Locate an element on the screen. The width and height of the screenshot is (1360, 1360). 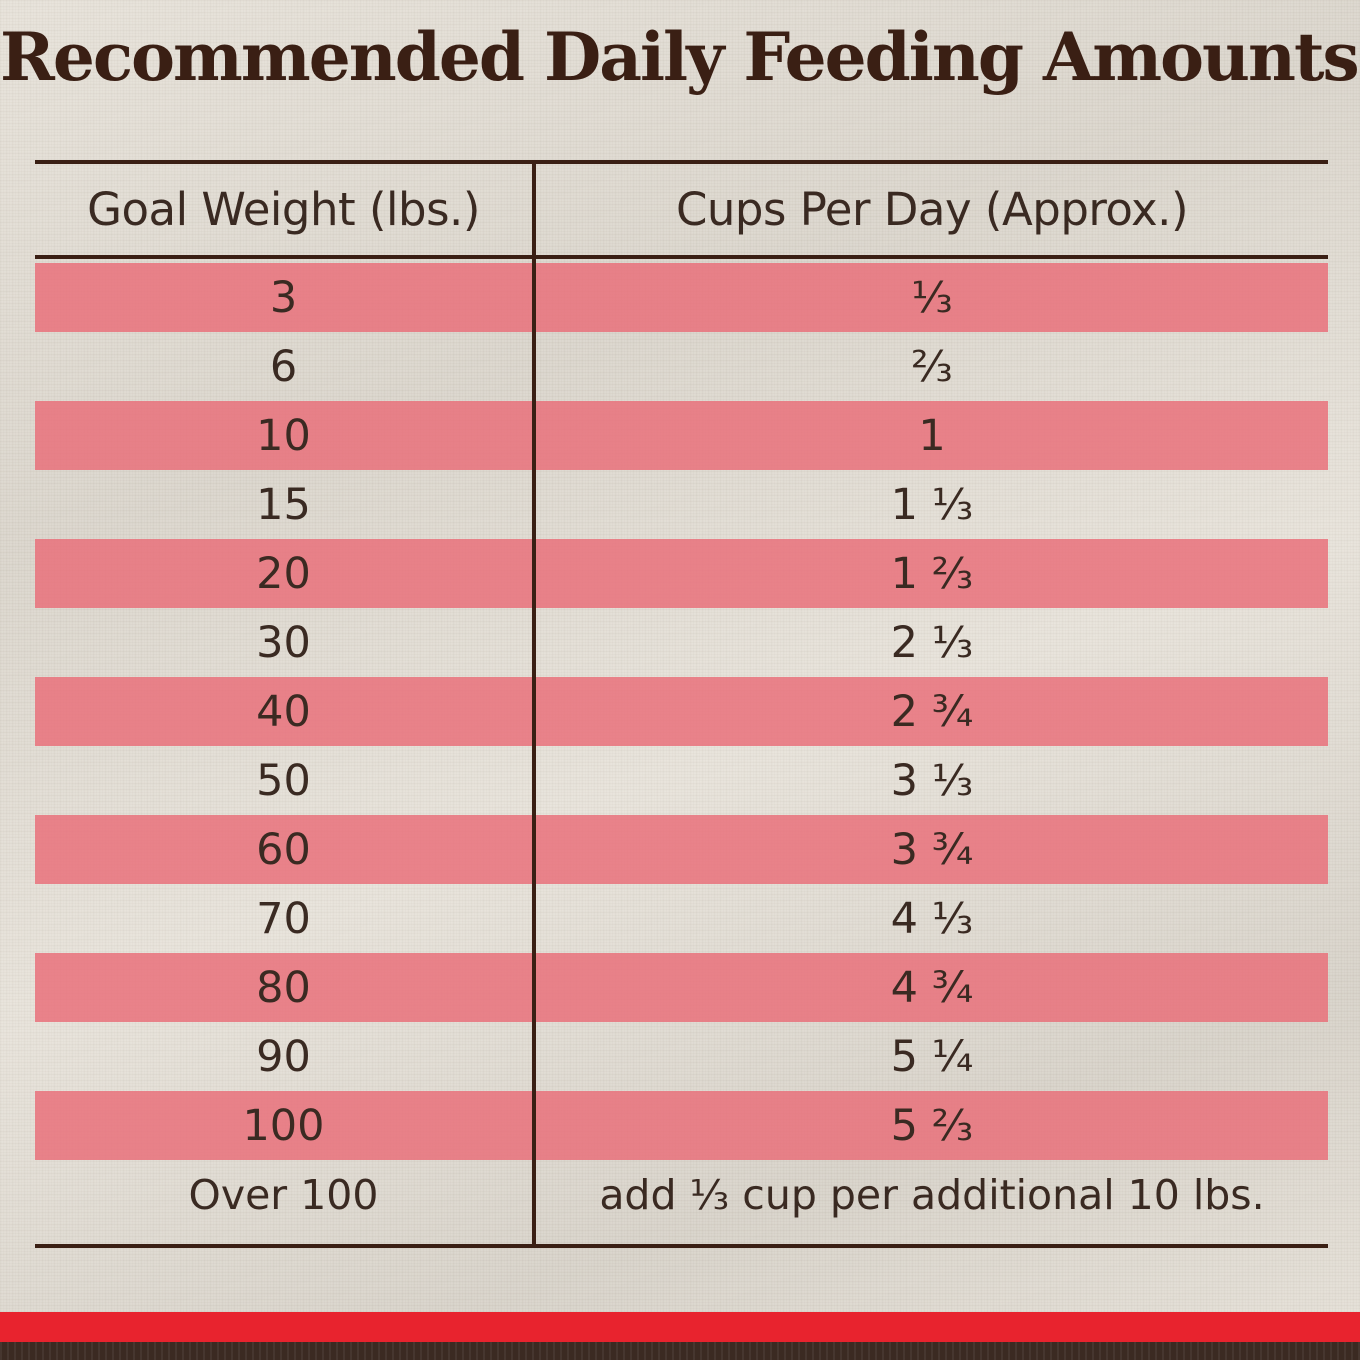
page-title: Recommended Daily Feeding Amounts: is located at coordinates (680, 57).